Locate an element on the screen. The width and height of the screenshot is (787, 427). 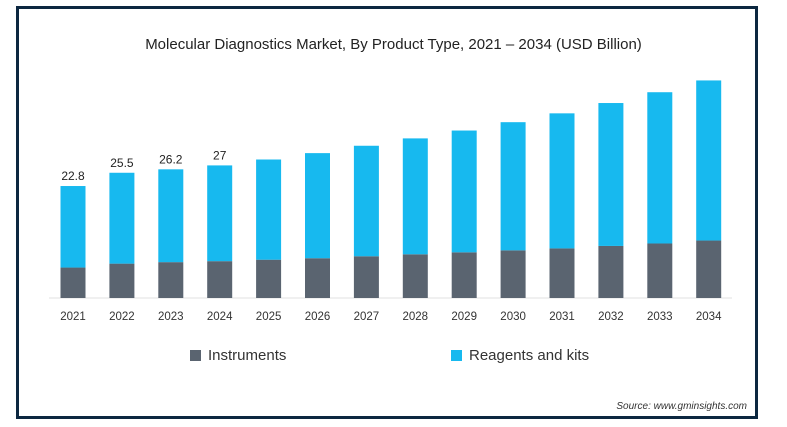
x-tick-label-2023: 2023 is located at coordinates (171, 317).